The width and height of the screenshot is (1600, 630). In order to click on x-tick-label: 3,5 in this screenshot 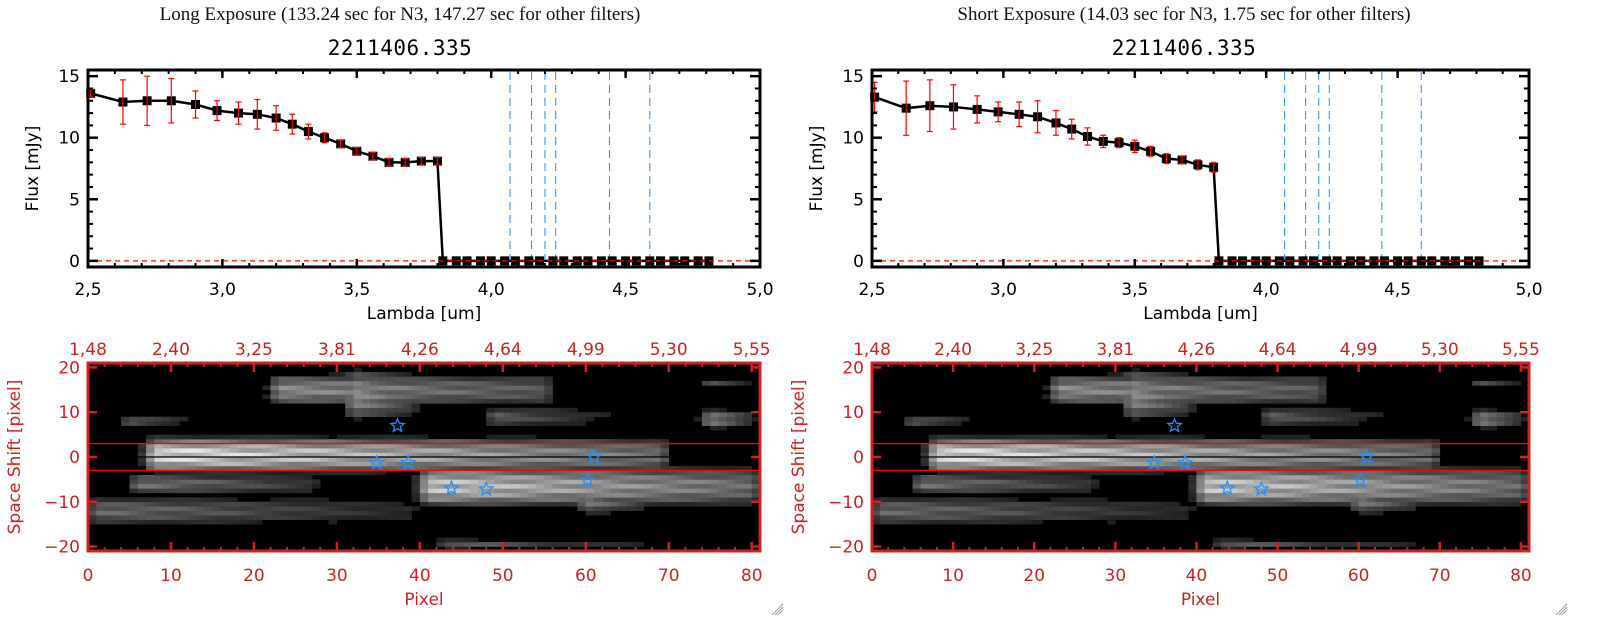, I will do `click(1134, 290)`.